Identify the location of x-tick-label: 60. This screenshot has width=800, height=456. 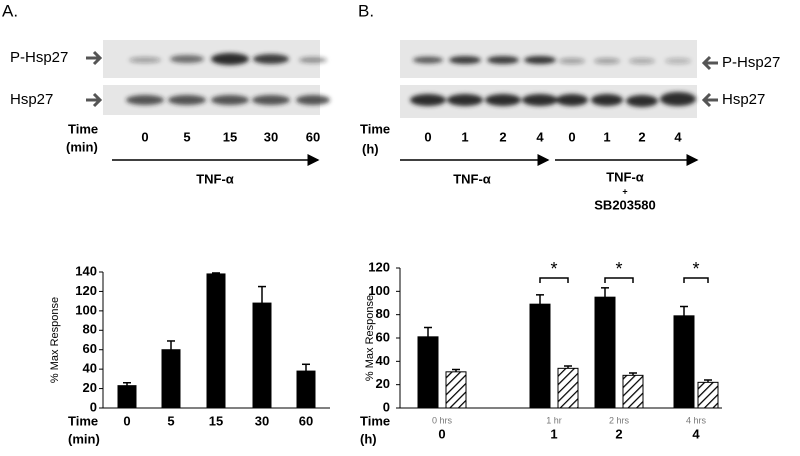
(306, 420).